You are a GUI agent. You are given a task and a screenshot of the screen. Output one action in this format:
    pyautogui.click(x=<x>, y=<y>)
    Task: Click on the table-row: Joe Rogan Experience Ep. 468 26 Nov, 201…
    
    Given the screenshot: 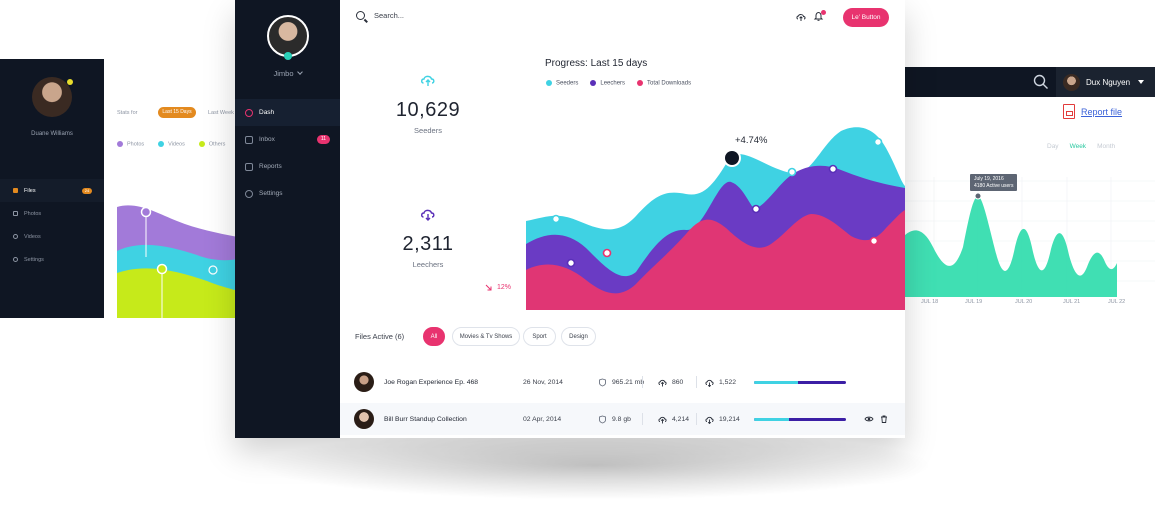 What is the action you would take?
    pyautogui.click(x=622, y=382)
    